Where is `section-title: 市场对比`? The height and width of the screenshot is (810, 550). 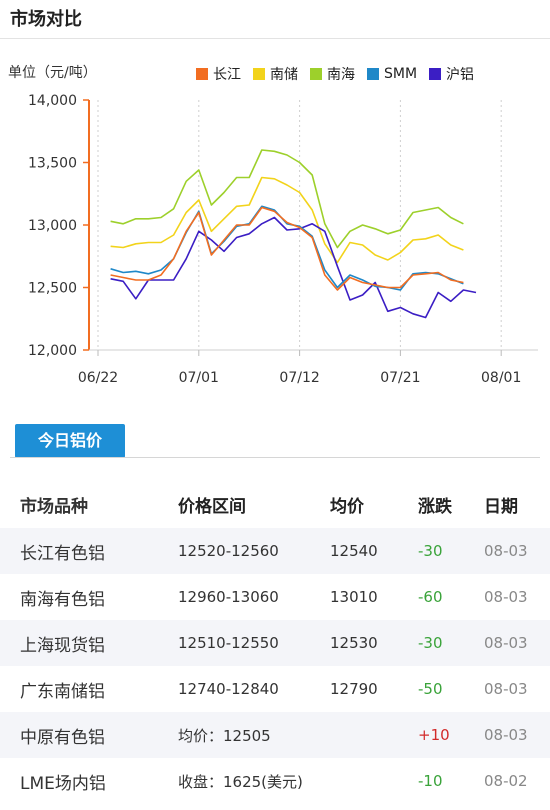 section-title: 市场对比 is located at coordinates (46, 19).